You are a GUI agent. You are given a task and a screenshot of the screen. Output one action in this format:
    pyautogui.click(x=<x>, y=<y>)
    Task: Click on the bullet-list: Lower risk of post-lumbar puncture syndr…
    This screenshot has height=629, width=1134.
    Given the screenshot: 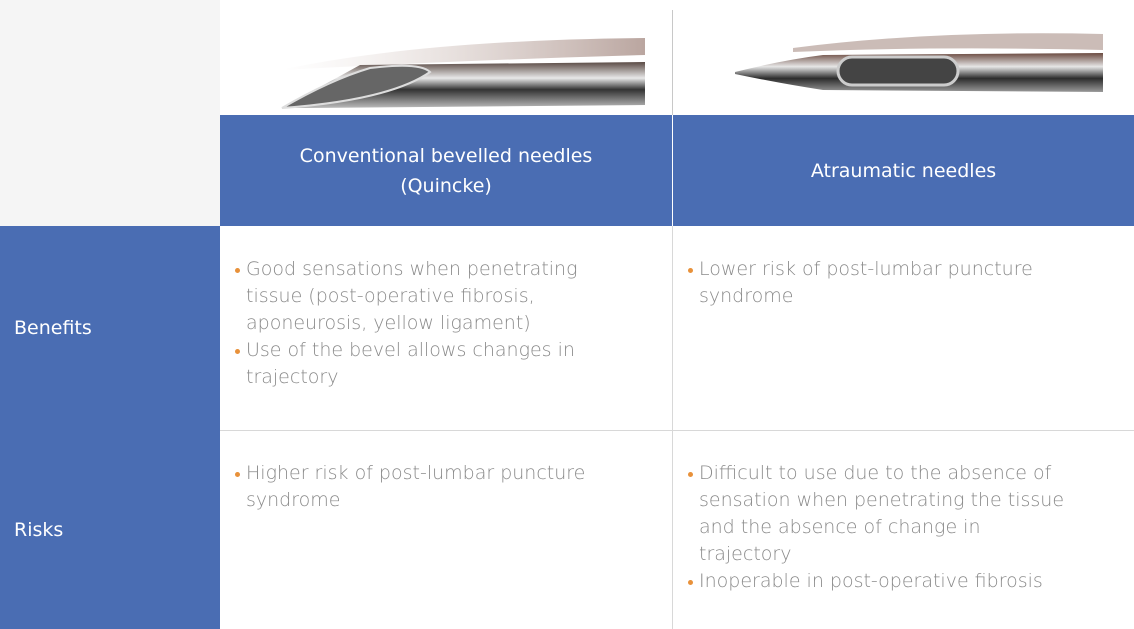 What is the action you would take?
    pyautogui.click(x=877, y=283)
    